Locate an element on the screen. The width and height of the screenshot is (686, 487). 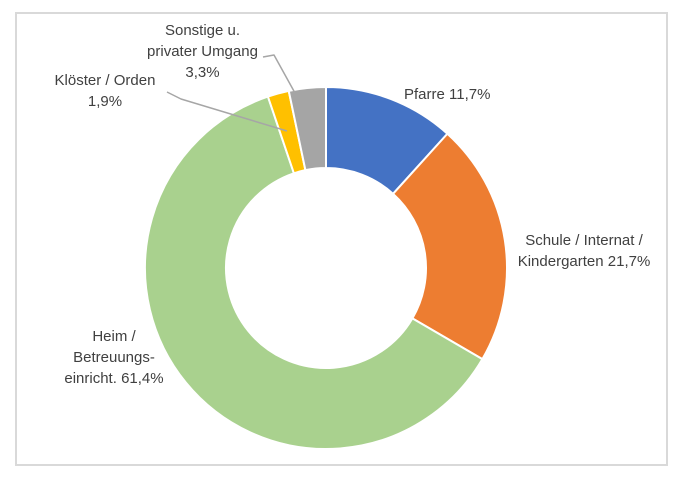
label-schule-internat-kindergarten: Schule / Internat / Kindergarten 21,7% is located at coordinates (584, 251).